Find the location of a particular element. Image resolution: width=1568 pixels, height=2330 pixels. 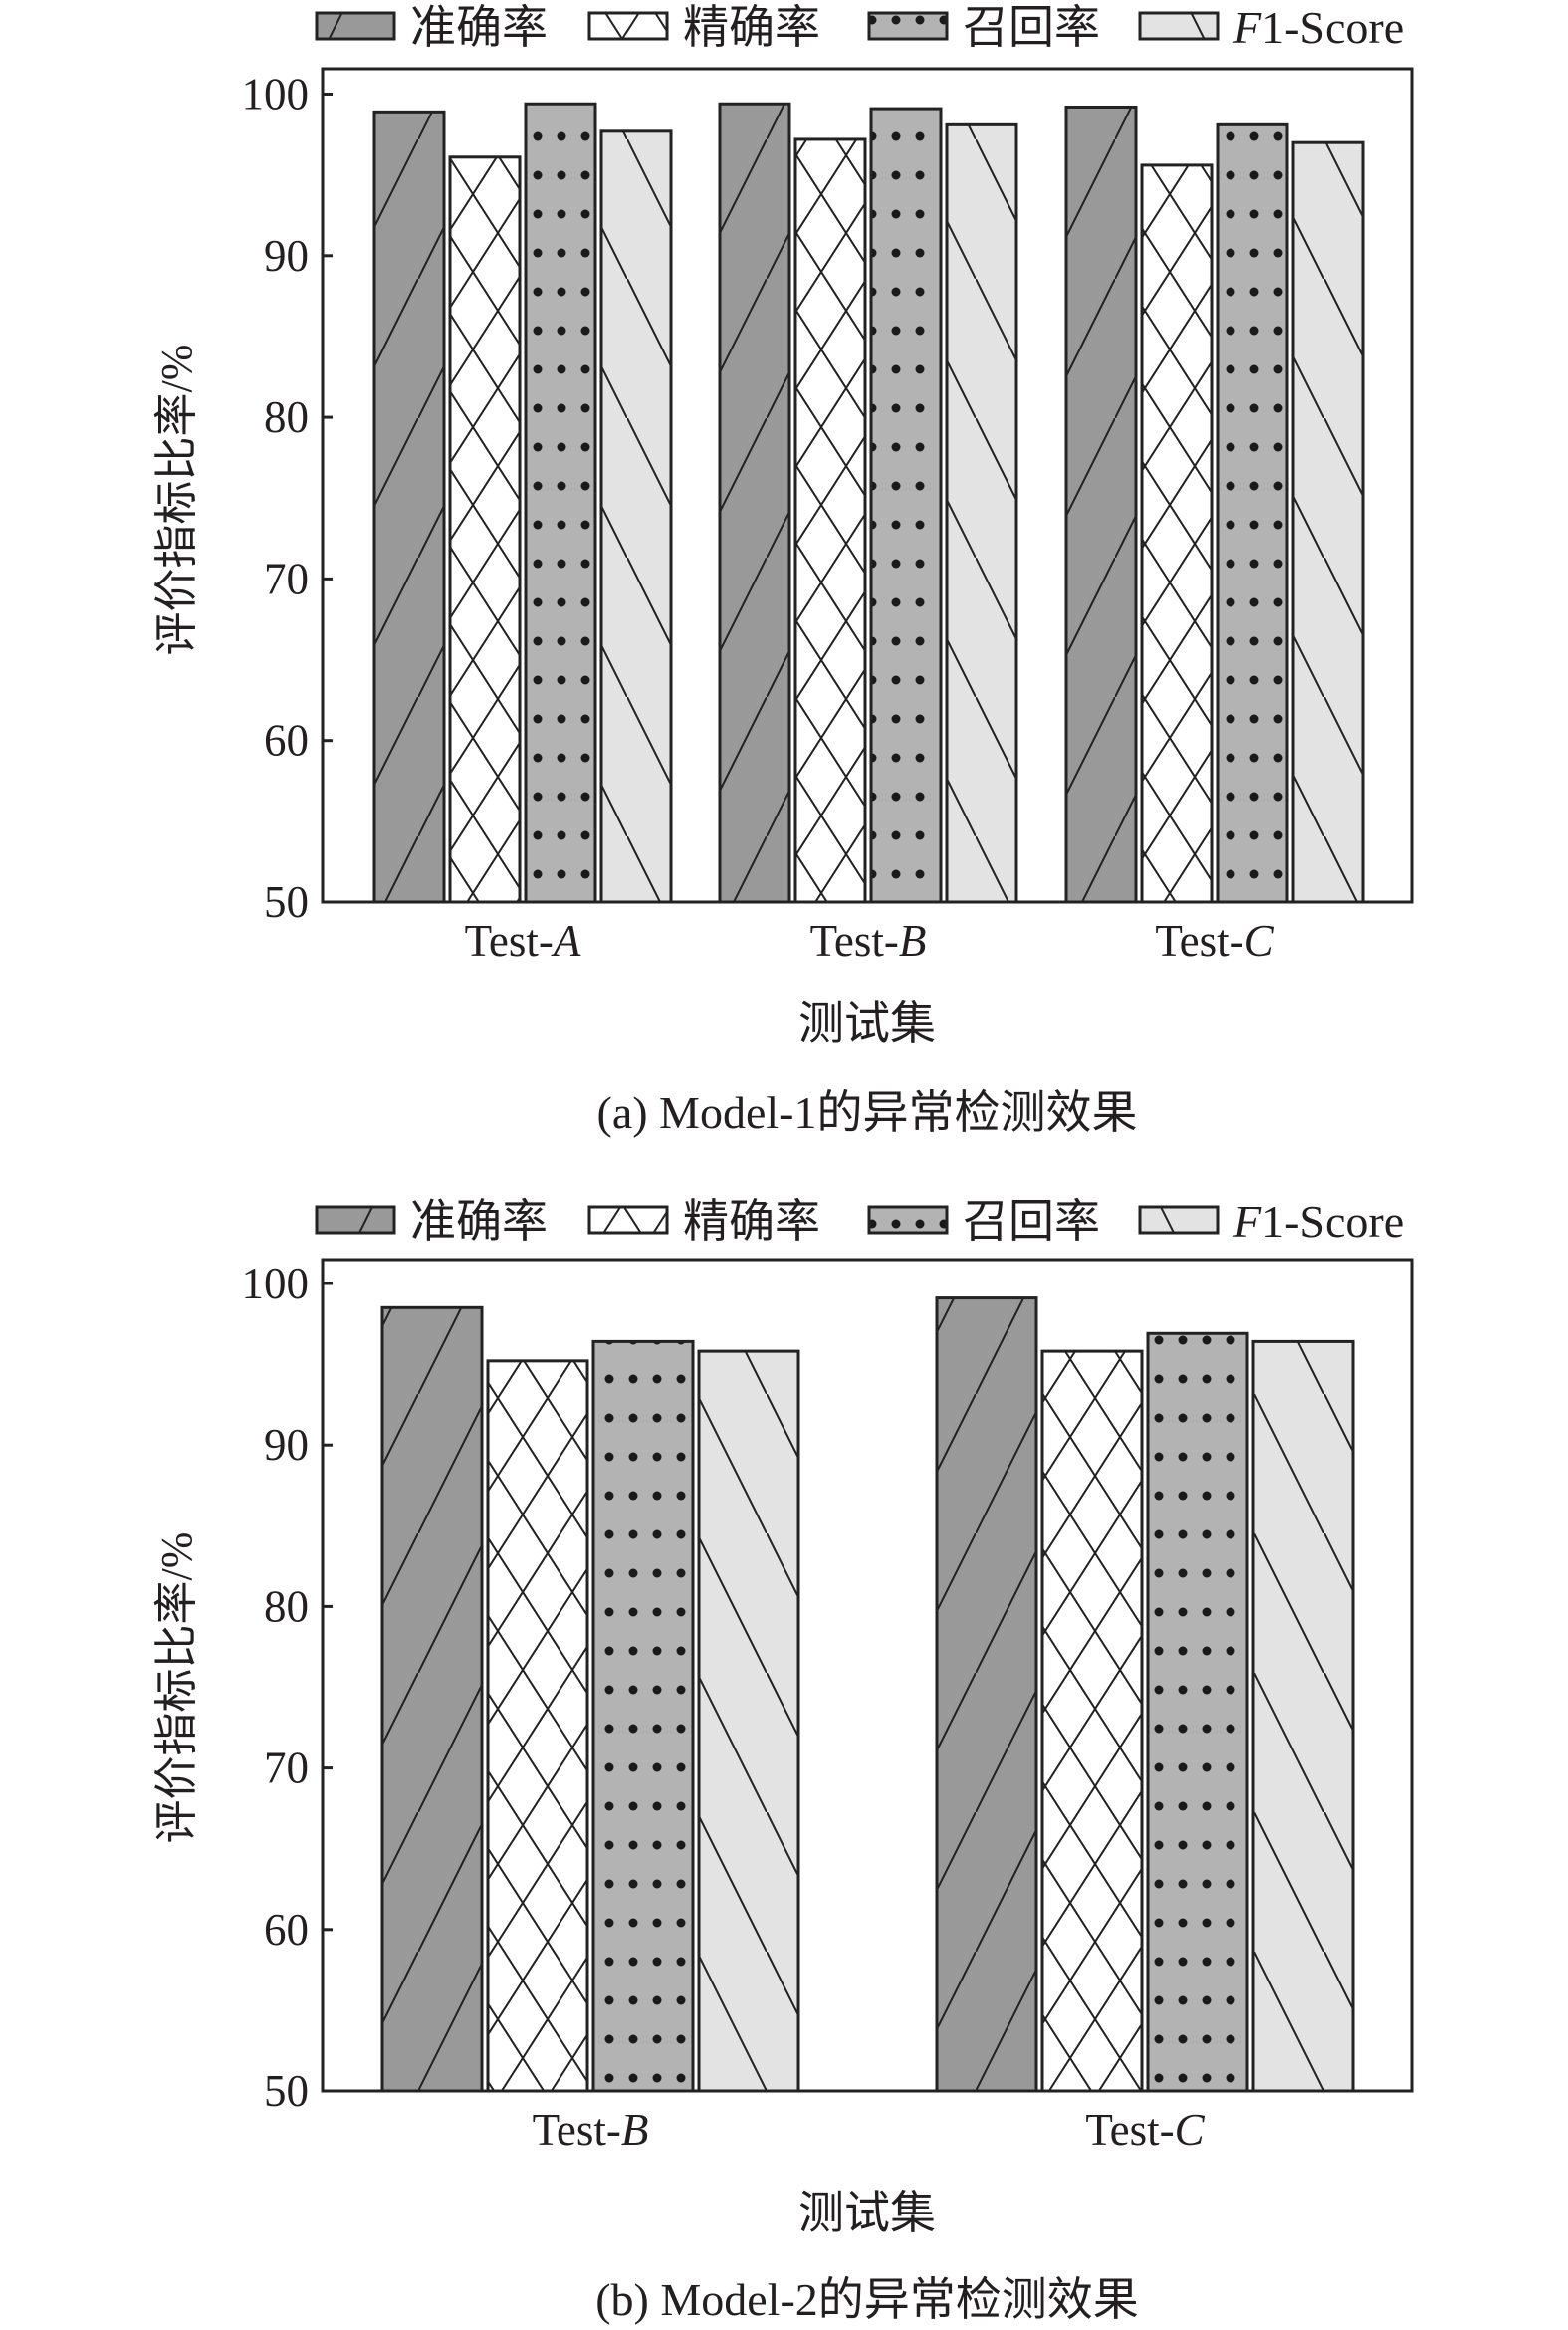

x-tick-label: Test-A is located at coordinates (523, 941).